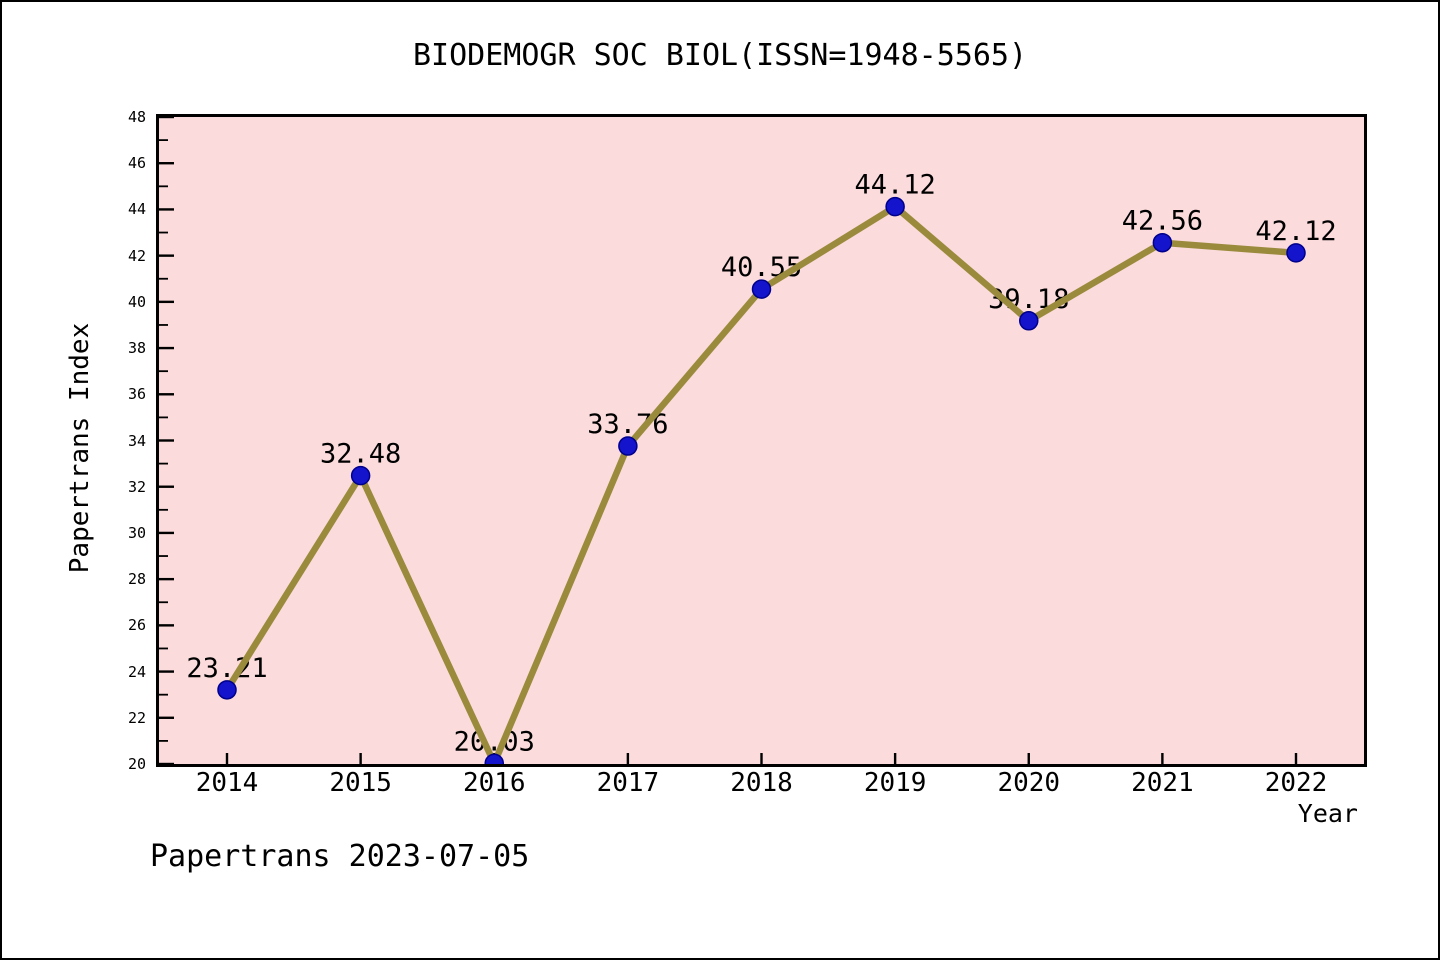  What do you see at coordinates (360, 783) in the screenshot?
I see `x-tick-label: 2015` at bounding box center [360, 783].